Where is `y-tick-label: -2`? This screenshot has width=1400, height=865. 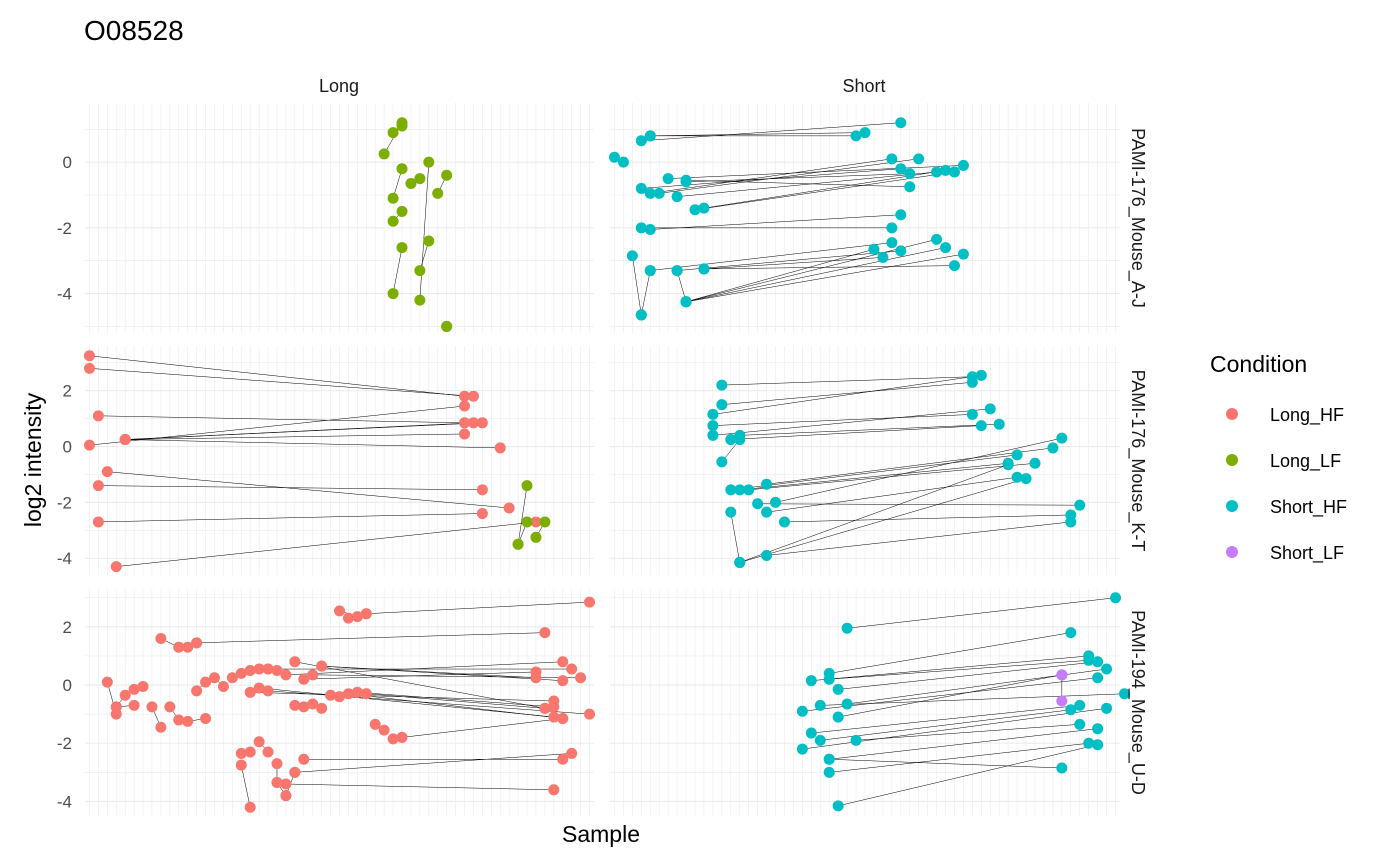
y-tick-label: -2 is located at coordinates (64, 502).